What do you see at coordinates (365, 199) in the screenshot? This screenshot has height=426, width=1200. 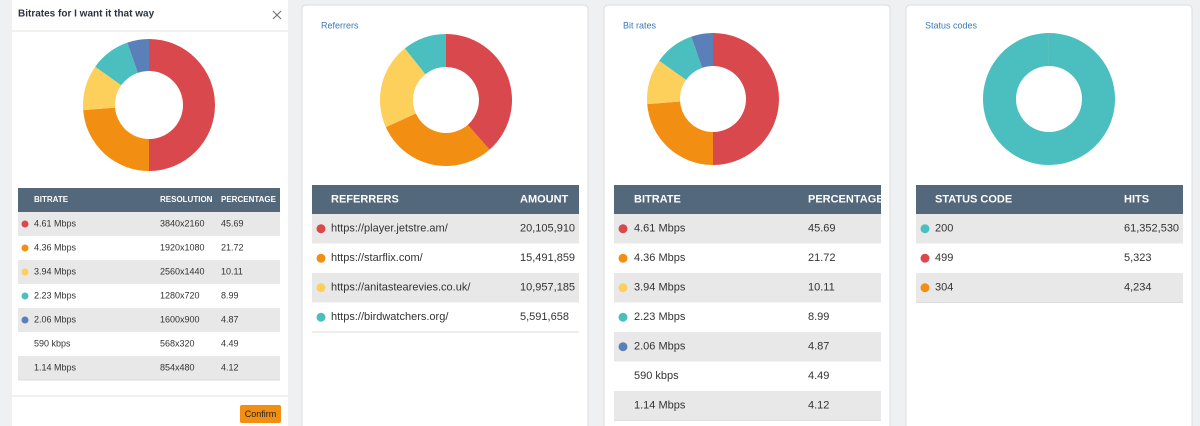 I see `column-header: REFERRERS` at bounding box center [365, 199].